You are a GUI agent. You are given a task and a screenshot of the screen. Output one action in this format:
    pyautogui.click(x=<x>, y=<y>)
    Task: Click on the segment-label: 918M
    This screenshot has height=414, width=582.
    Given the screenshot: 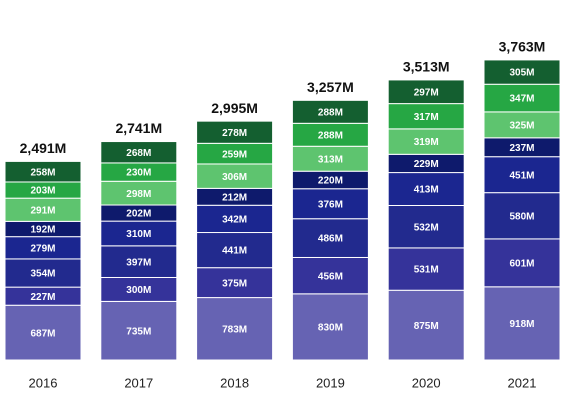 What is the action you would take?
    pyautogui.click(x=521, y=324)
    